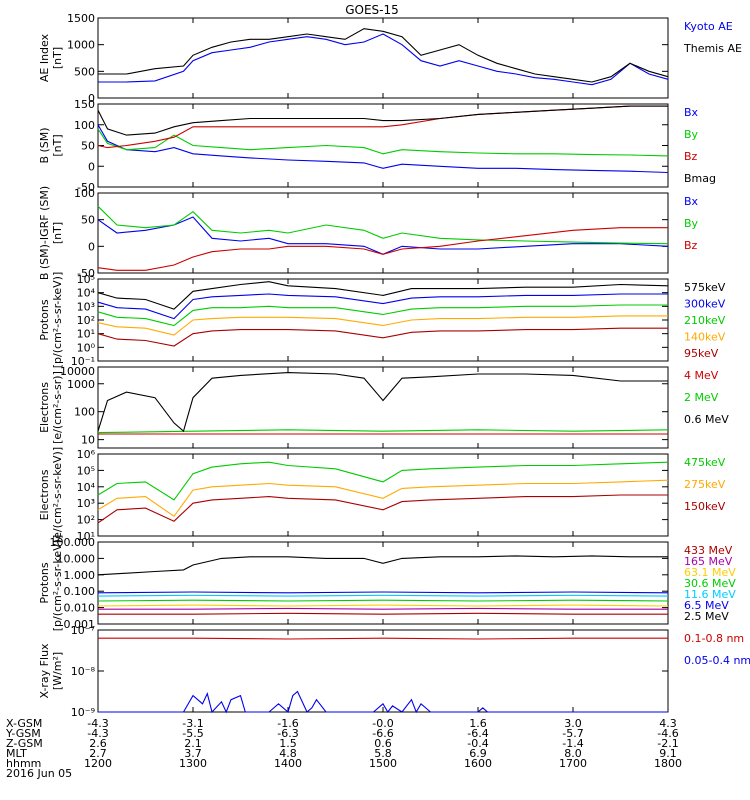 The image size is (750, 800). Describe the element at coordinates (710, 594) in the screenshot. I see `legend-entry: 11.6 MeV` at that location.